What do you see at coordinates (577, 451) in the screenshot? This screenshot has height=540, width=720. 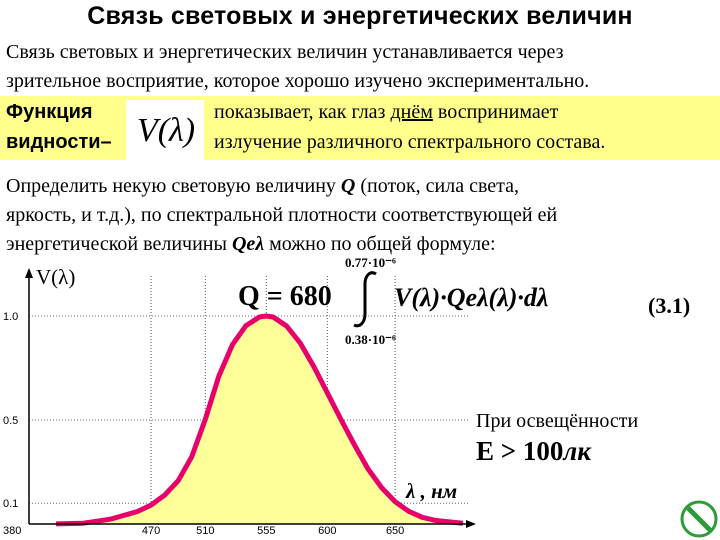 I see `illumination-unit: лк` at bounding box center [577, 451].